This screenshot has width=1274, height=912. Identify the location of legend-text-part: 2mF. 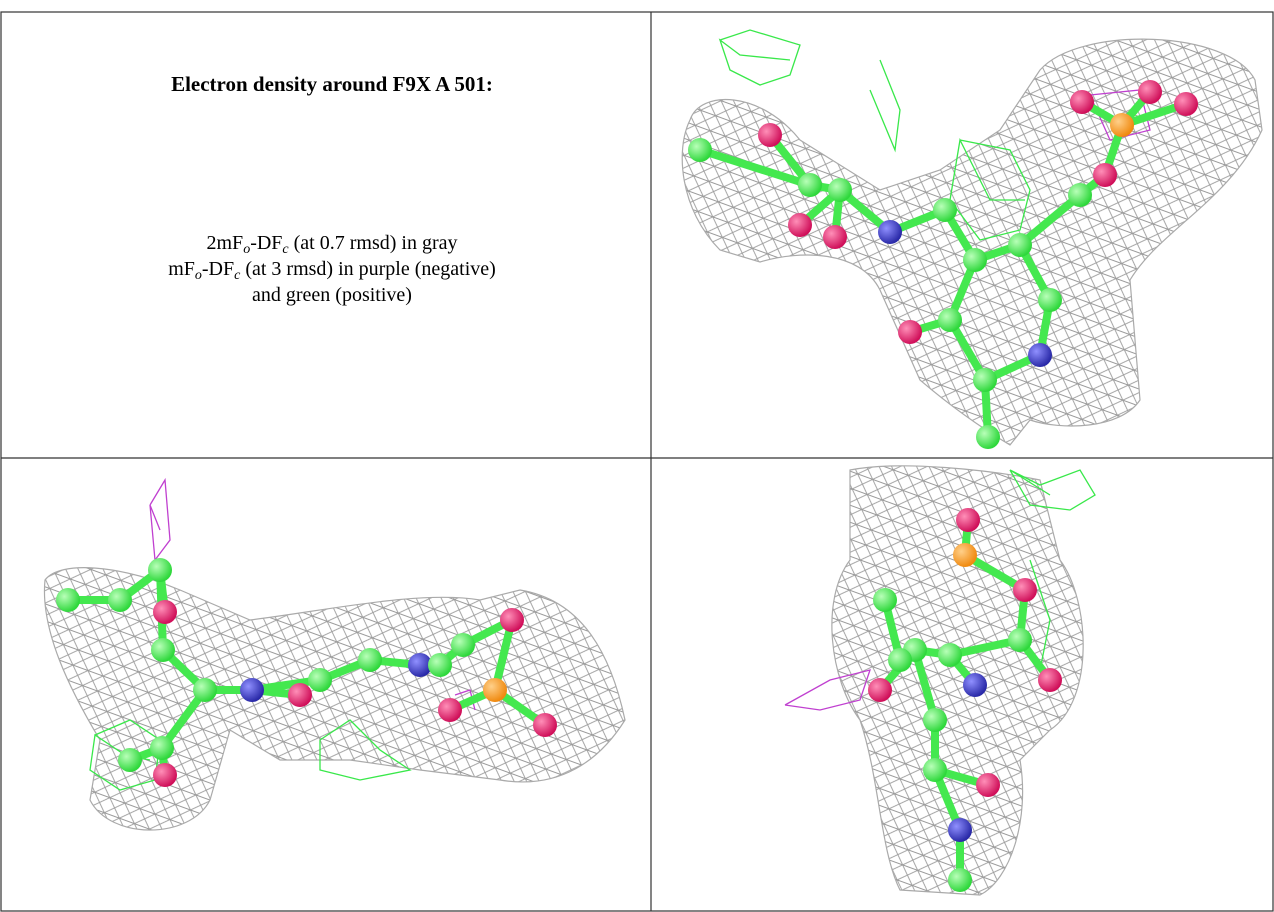
(225, 243).